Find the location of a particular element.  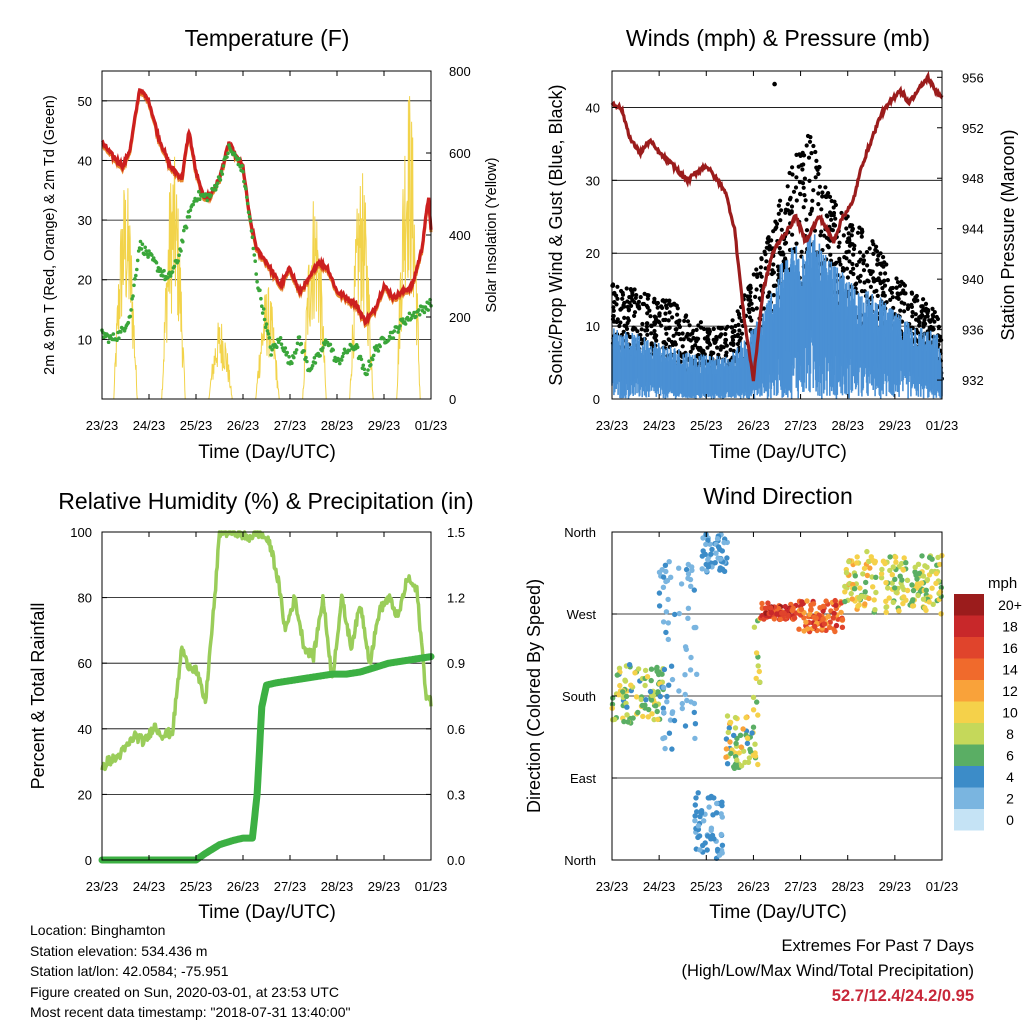

pressure-series is located at coordinates (777, 226).